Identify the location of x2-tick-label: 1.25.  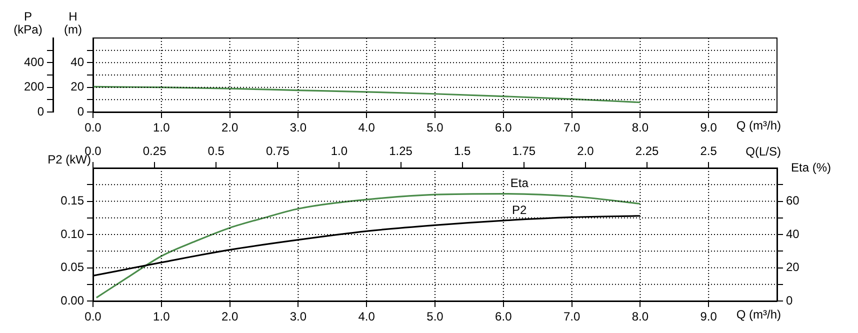
(401, 151).